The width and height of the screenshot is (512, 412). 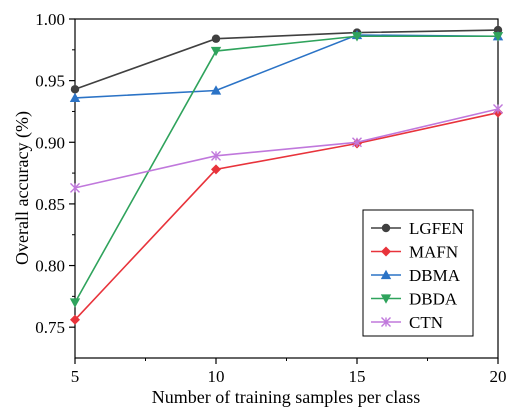 I want to click on legend-item-mafn: MAFN, so click(x=414, y=252).